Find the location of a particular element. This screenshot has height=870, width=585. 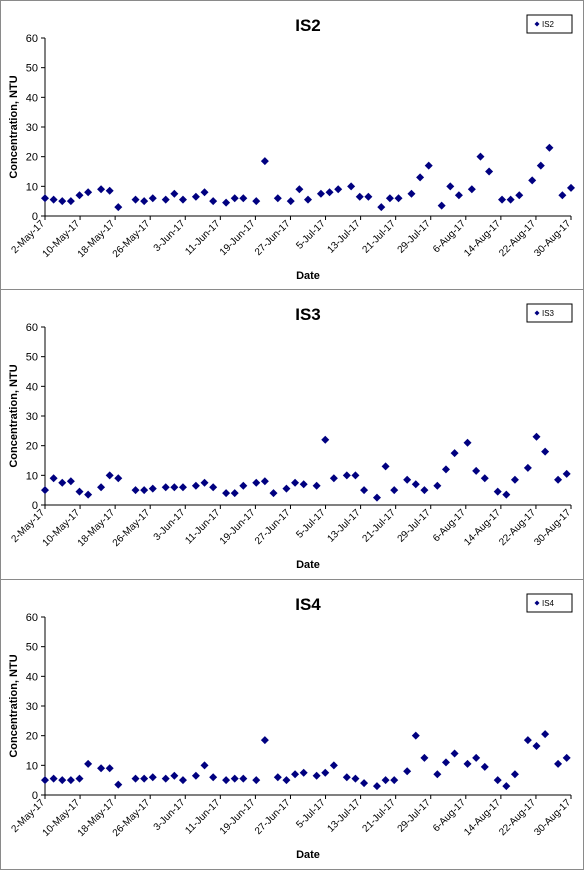

x-tick-label: 5-Jul-17 is located at coordinates (311, 814).